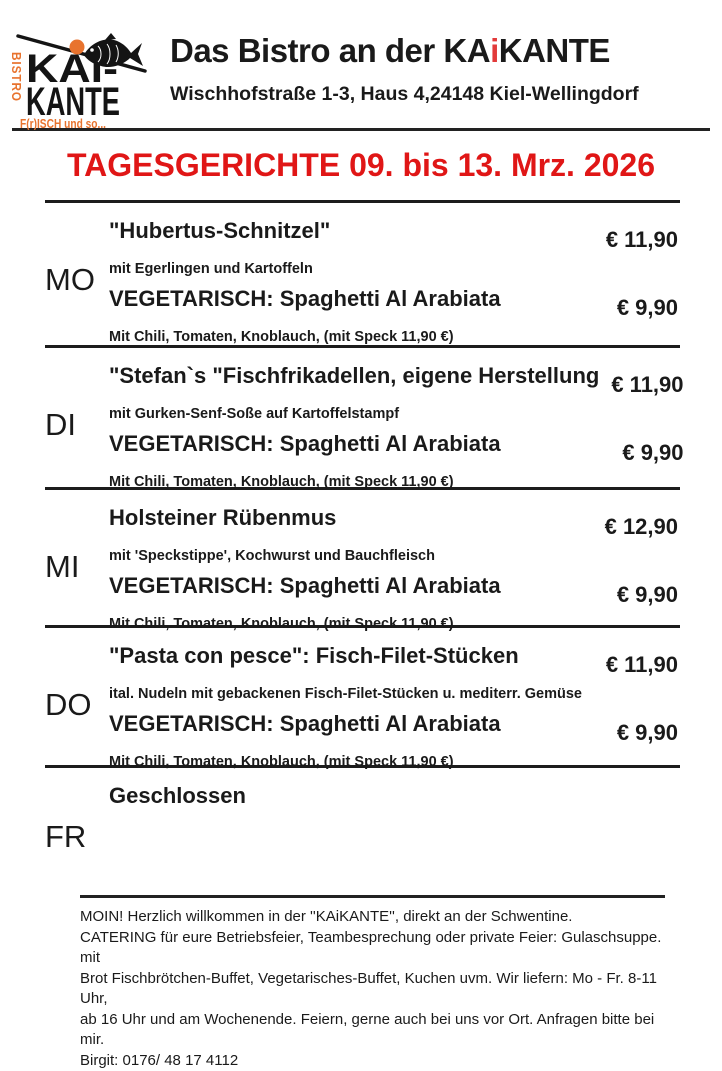 This screenshot has width=722, height=1071. I want to click on i-dot-icon, so click(77, 47).